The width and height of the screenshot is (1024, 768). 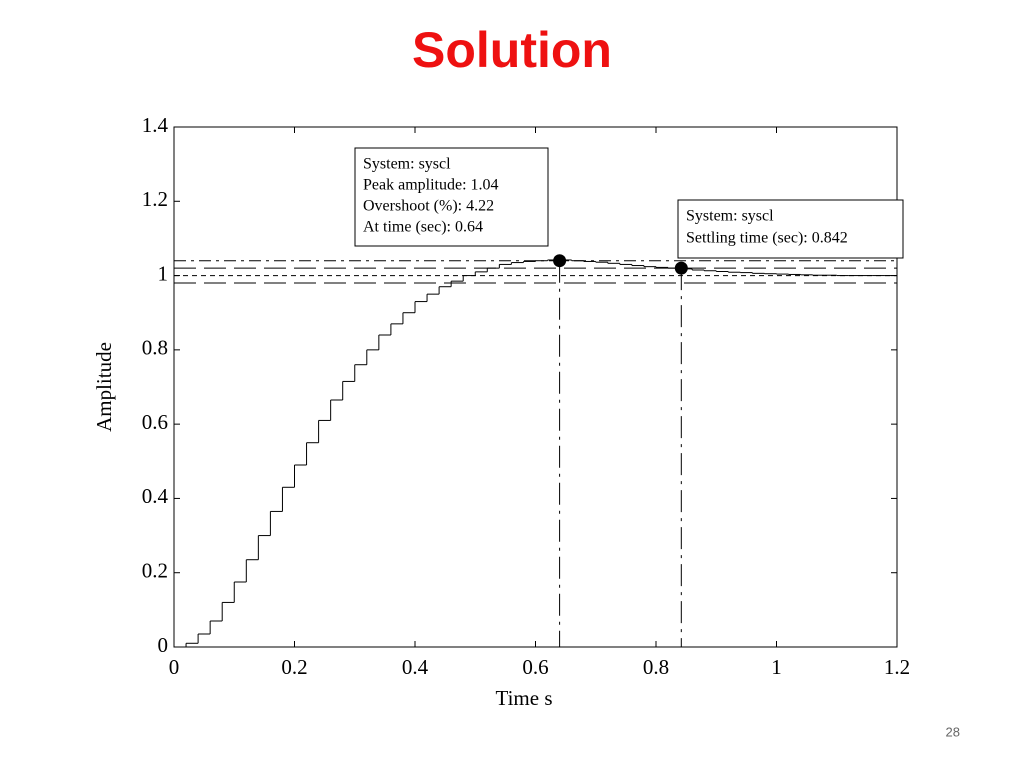 What do you see at coordinates (163, 273) in the screenshot?
I see `y-tick-label: 1` at bounding box center [163, 273].